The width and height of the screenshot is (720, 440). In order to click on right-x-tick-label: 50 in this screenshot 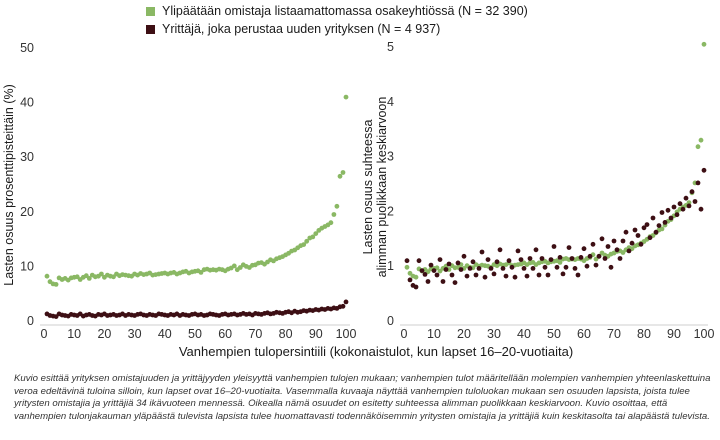, I will do `click(554, 334)`.